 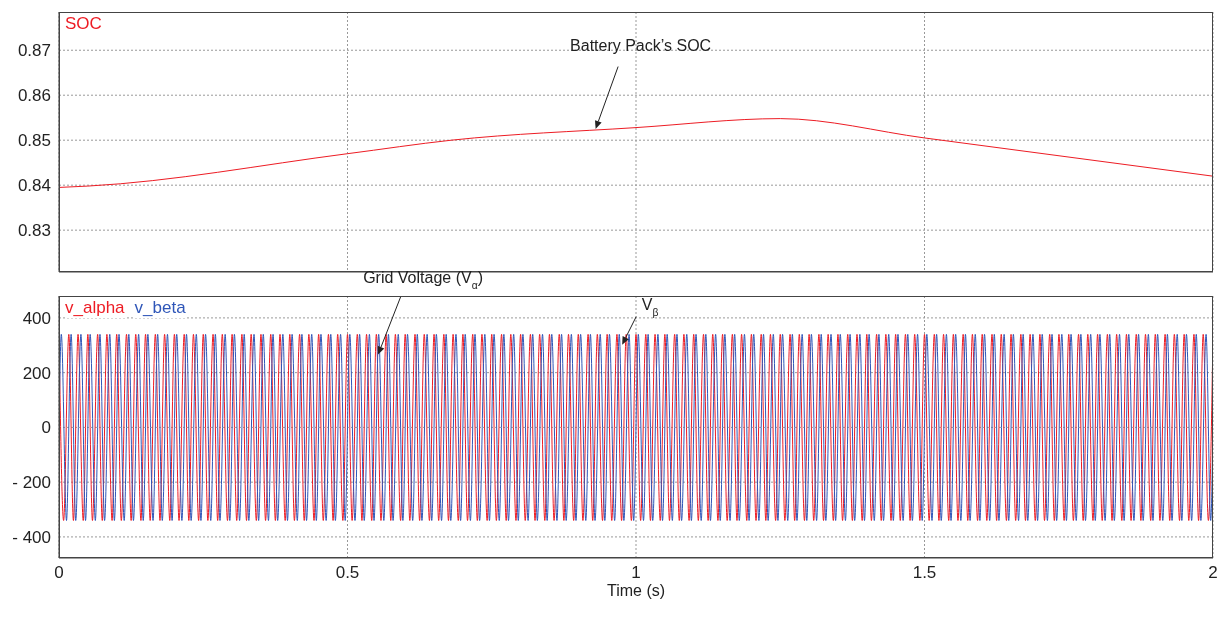 What do you see at coordinates (59, 573) in the screenshot?
I see `x-tick-label: 0` at bounding box center [59, 573].